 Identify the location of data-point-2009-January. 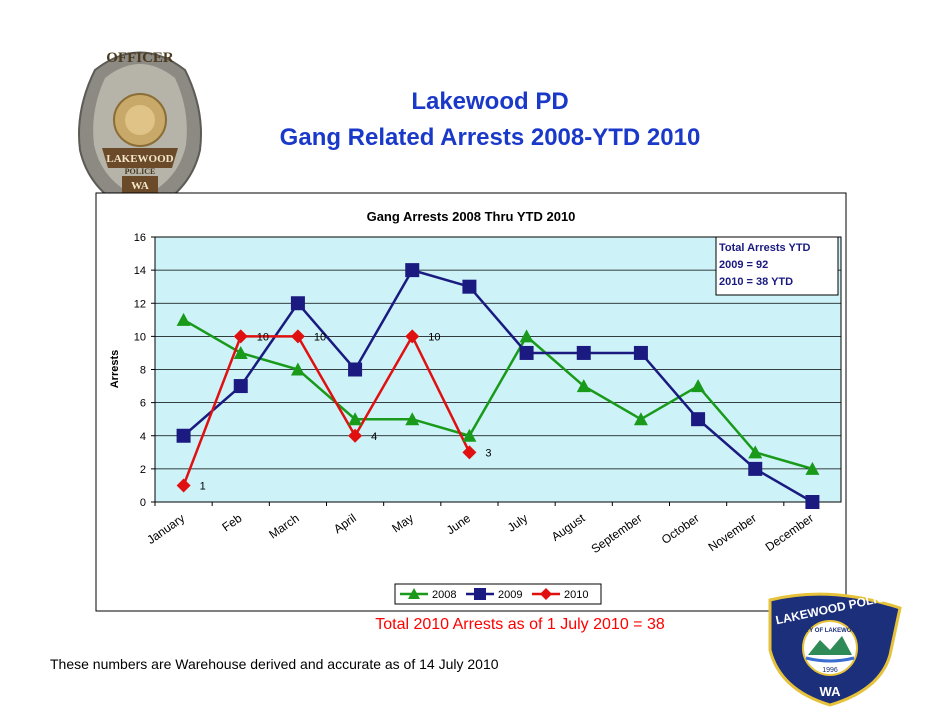
(183, 435).